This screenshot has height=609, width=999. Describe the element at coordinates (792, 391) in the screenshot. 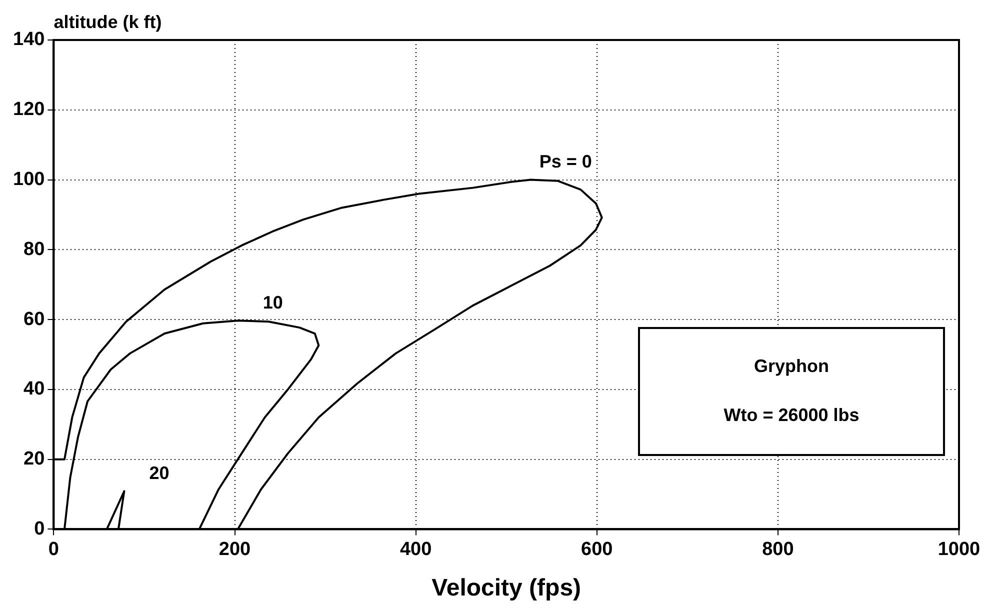

I see `note-box: Gryphon Wto = 26000 lbs` at that location.